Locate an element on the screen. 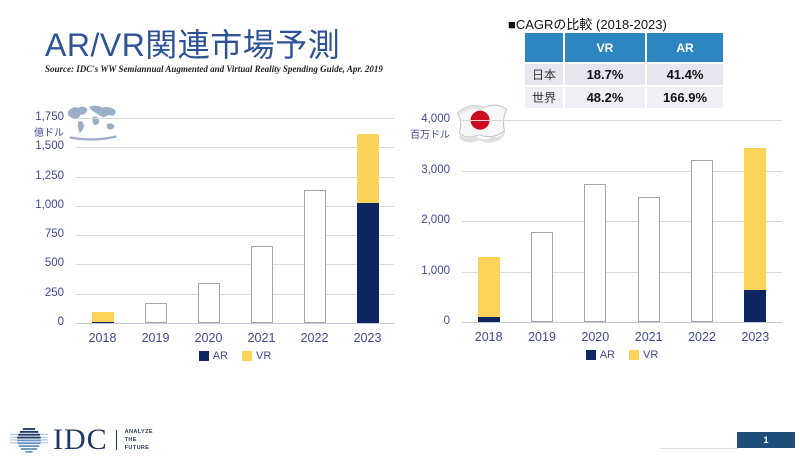 This screenshot has width=800, height=457. y-axis-unit-label: 百万ドル is located at coordinates (430, 135).